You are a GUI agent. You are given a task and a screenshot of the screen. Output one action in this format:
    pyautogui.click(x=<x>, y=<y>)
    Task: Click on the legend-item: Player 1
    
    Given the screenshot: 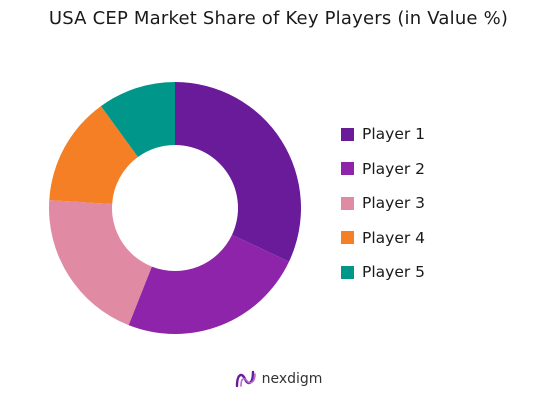 What is the action you would take?
    pyautogui.click(x=383, y=134)
    